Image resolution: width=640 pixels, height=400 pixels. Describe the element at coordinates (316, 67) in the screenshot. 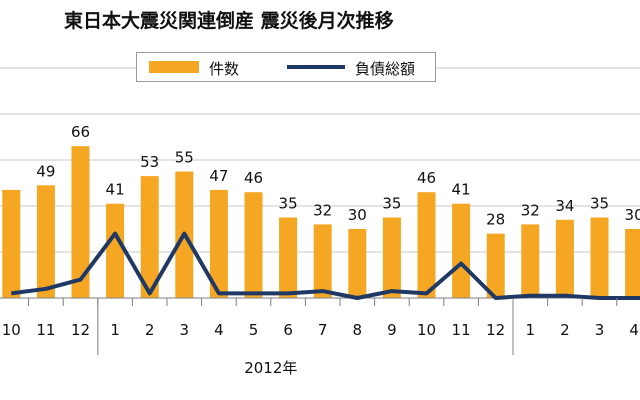

I see `legend-swatch-line` at that location.